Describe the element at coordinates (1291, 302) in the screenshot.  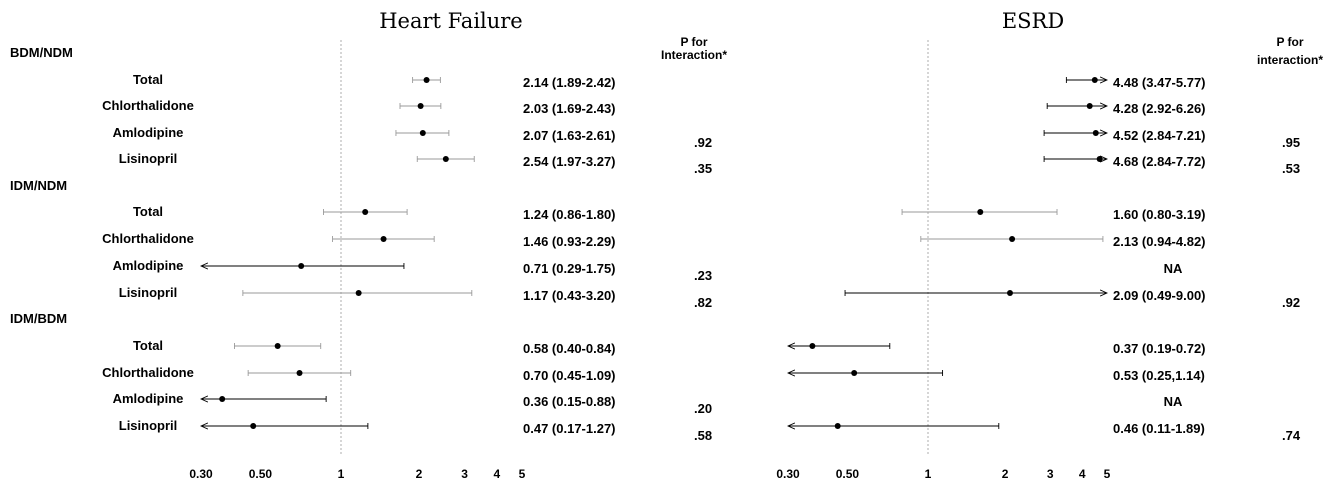
I see `esrd-p-interaction: .92` at that location.